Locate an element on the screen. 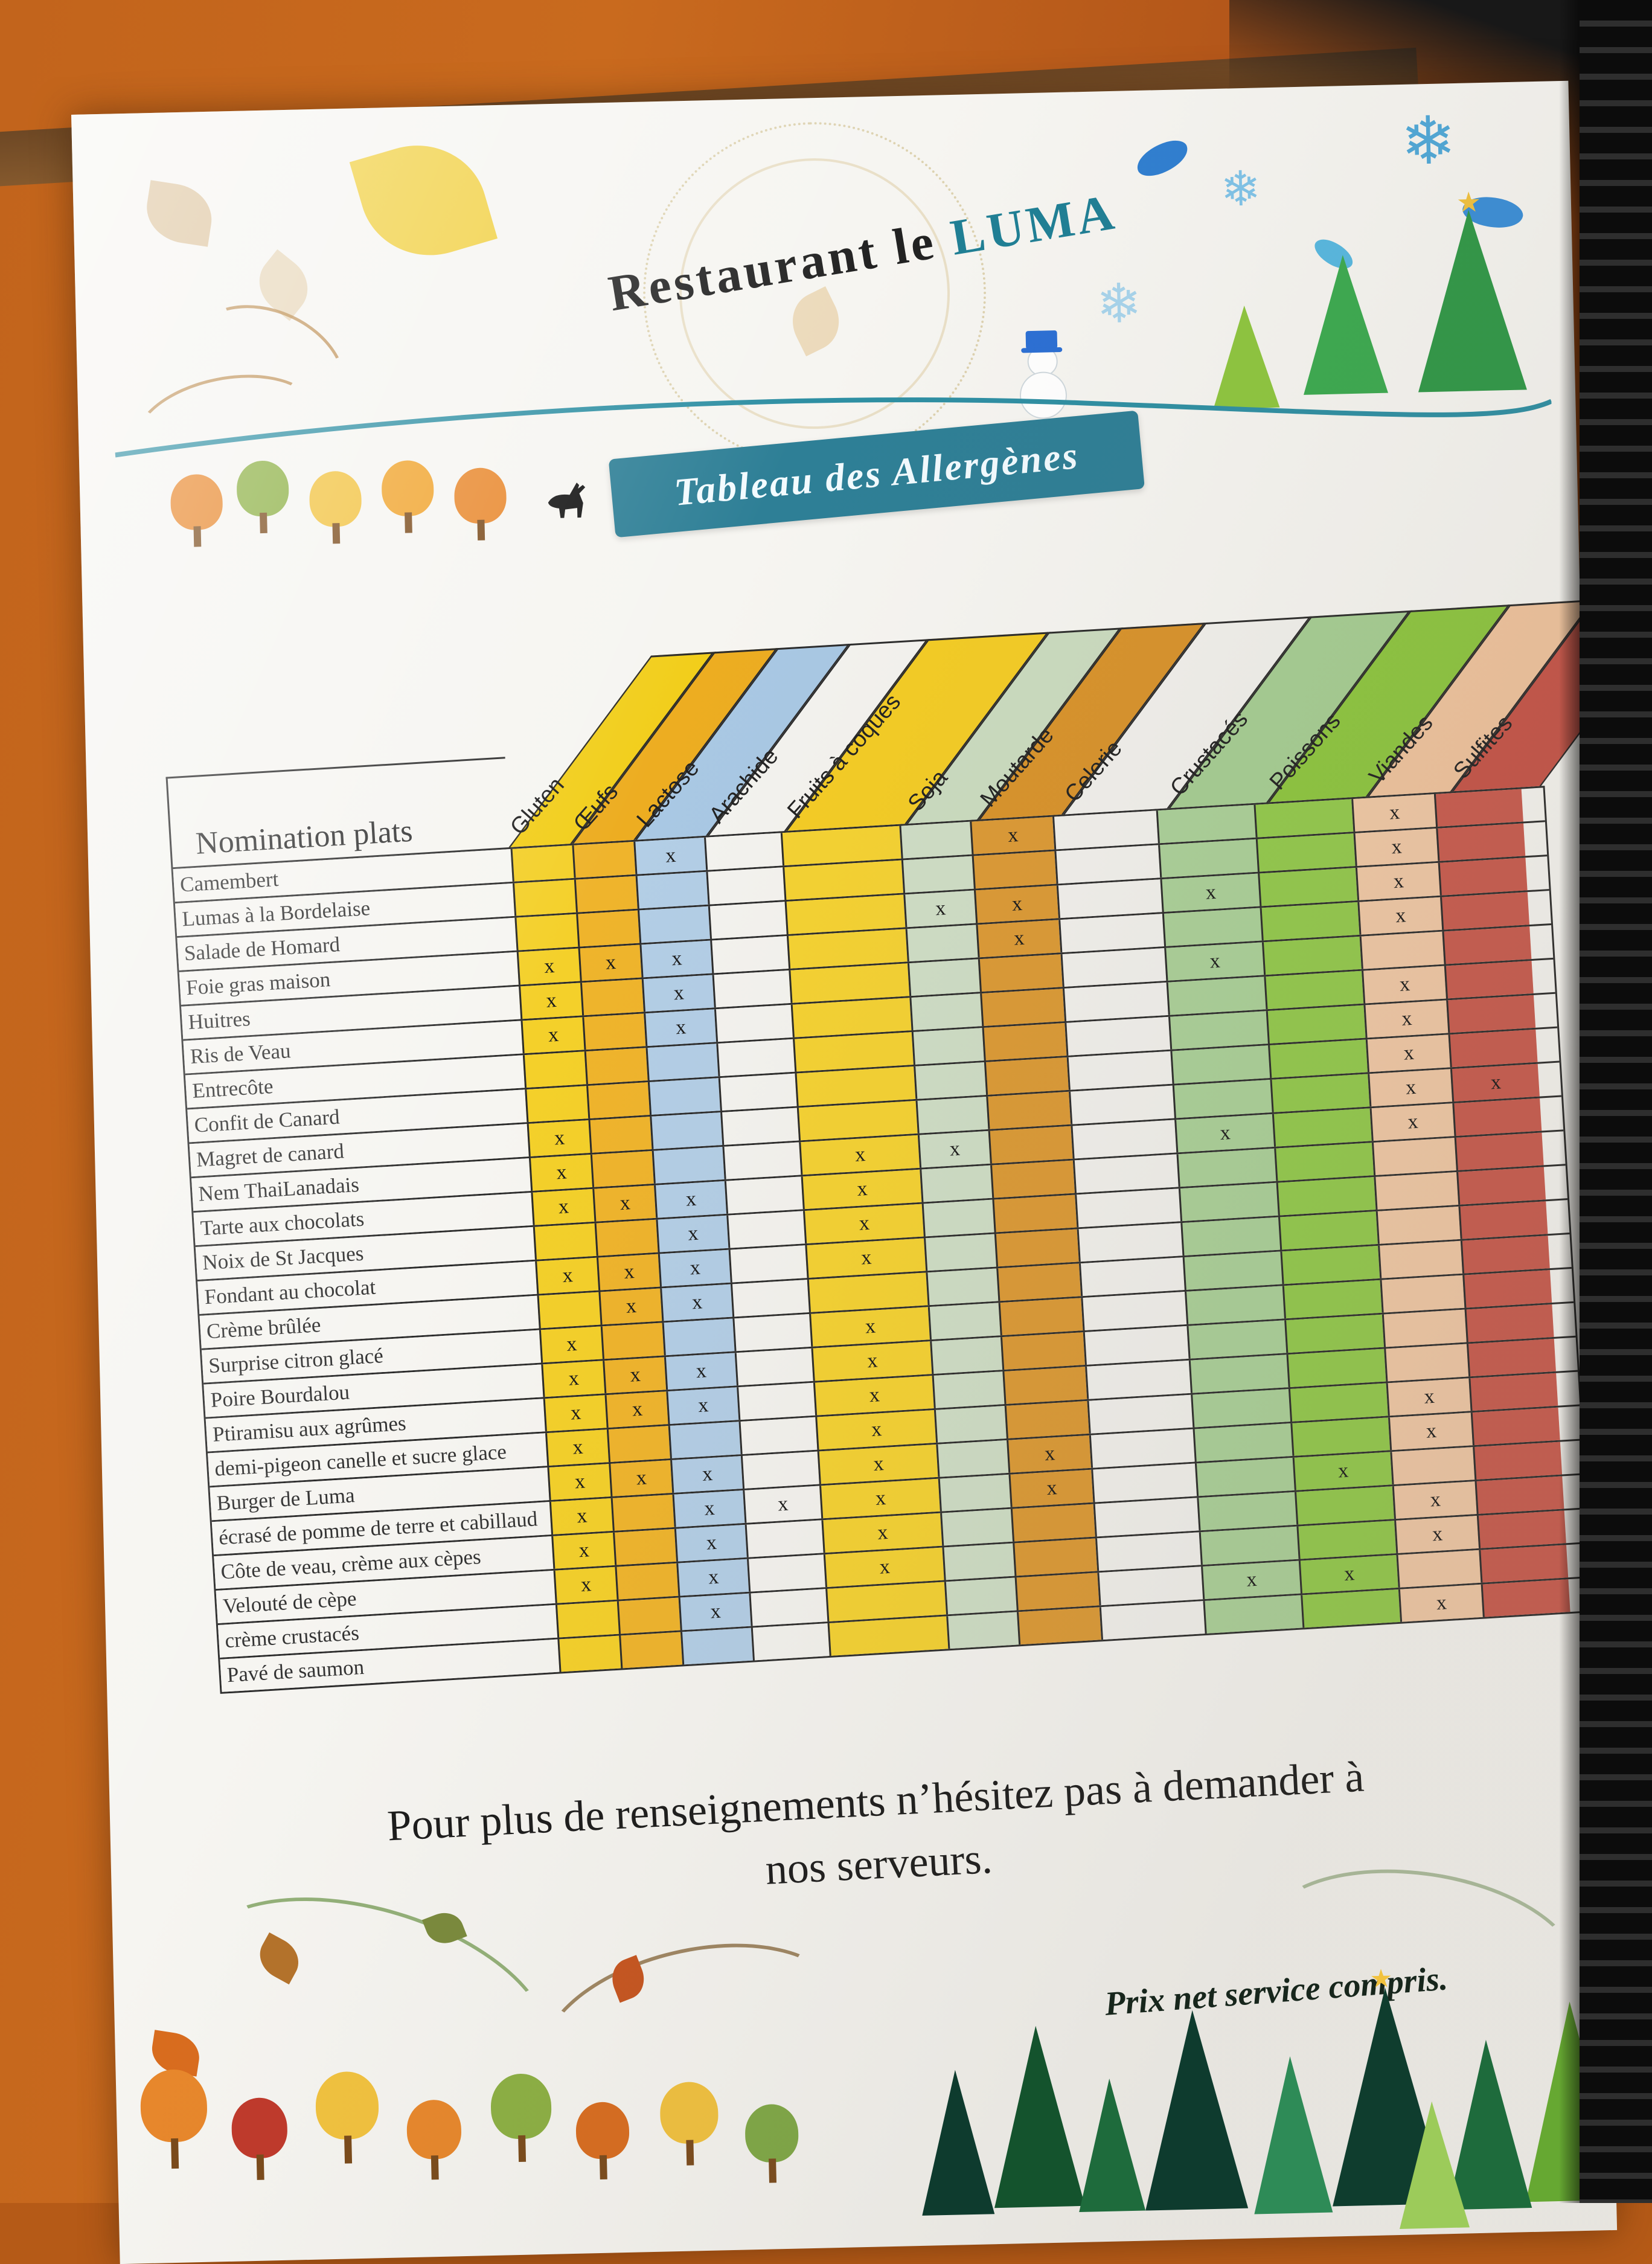 This screenshot has height=2264, width=1652. pine-tree-icon is located at coordinates (1433, 2164).